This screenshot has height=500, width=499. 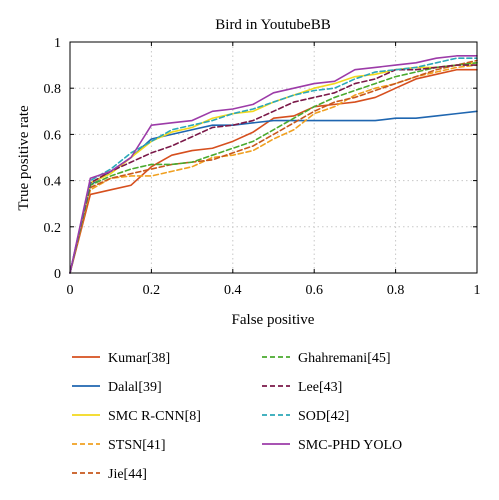 I want to click on y-tick-label: 0.8, so click(x=53, y=89).